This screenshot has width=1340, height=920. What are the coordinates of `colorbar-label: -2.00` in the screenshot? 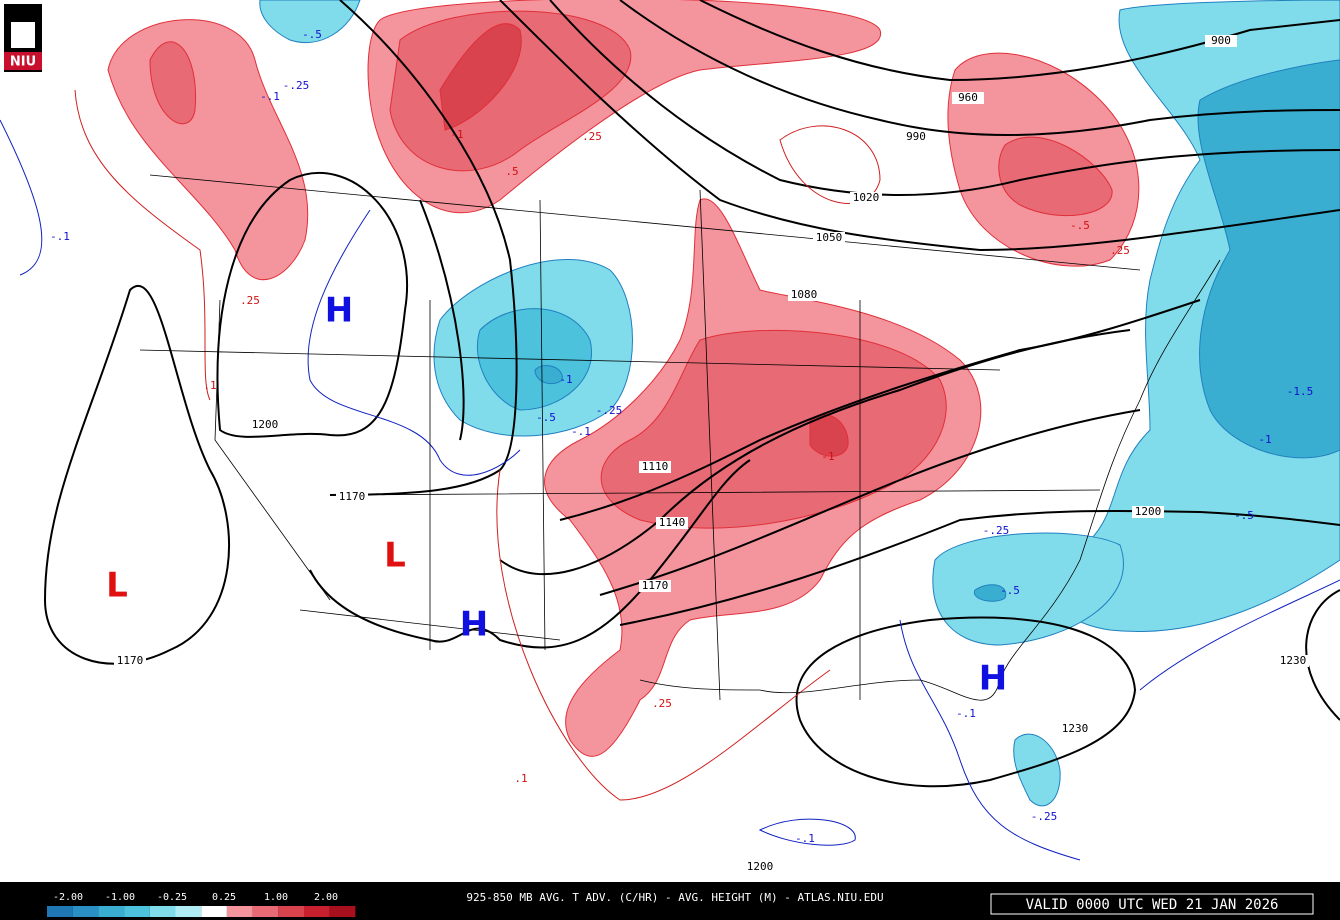 It's located at (68, 897).